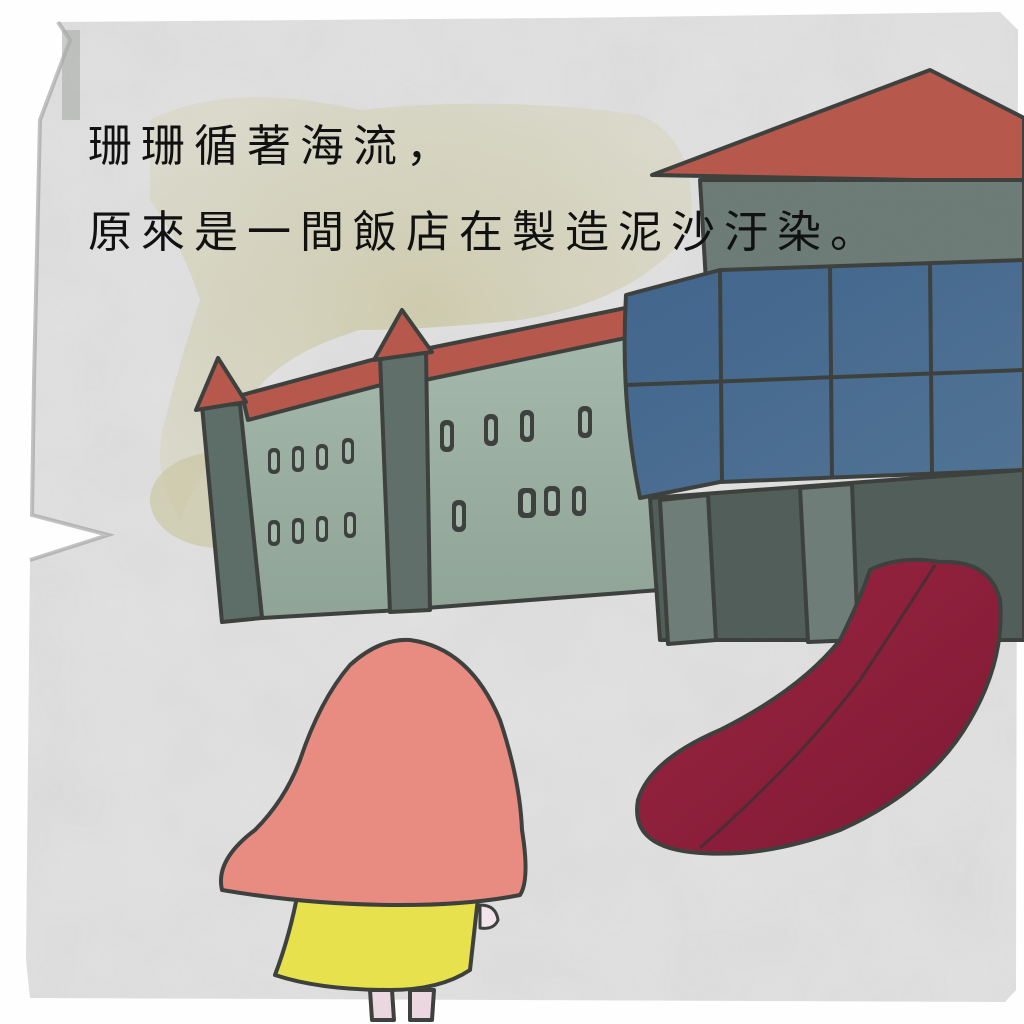 Image resolution: width=1024 pixels, height=1024 pixels. What do you see at coordinates (485, 232) in the screenshot?
I see `caption-line-2: 原來是一間飯店在製造泥沙汙染。` at bounding box center [485, 232].